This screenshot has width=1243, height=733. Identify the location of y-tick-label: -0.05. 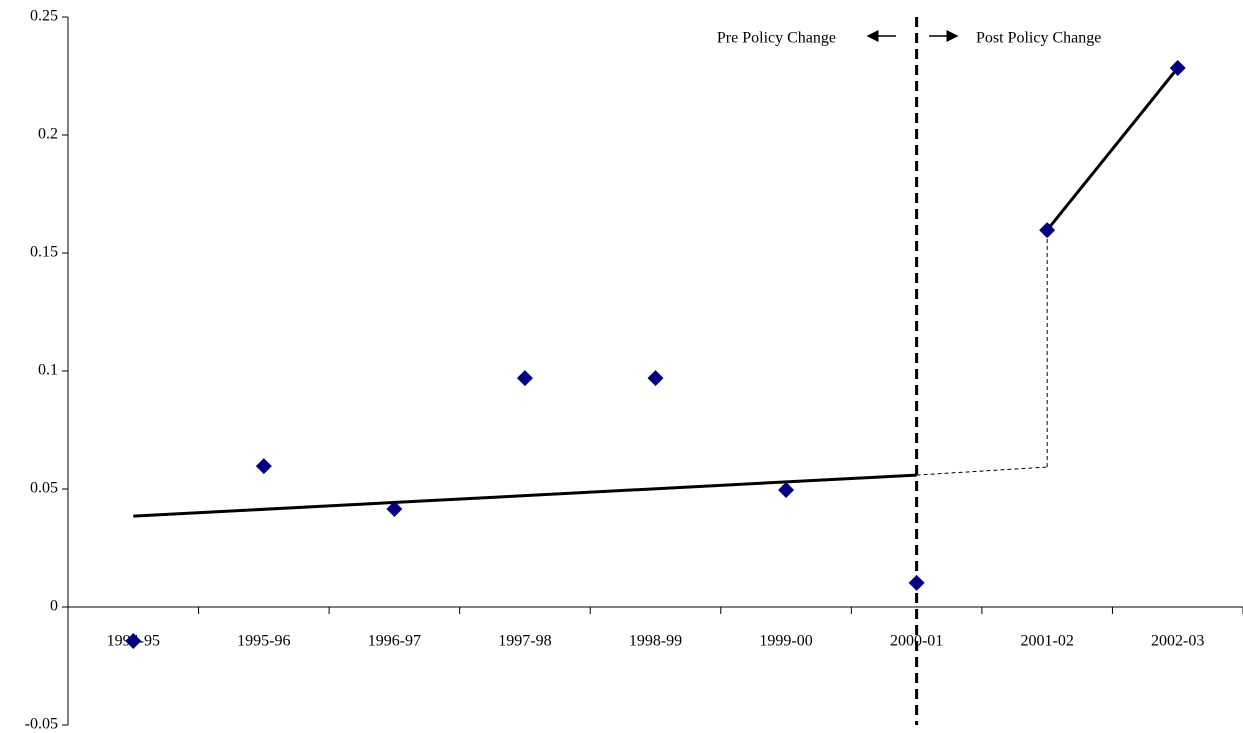
(41, 724).